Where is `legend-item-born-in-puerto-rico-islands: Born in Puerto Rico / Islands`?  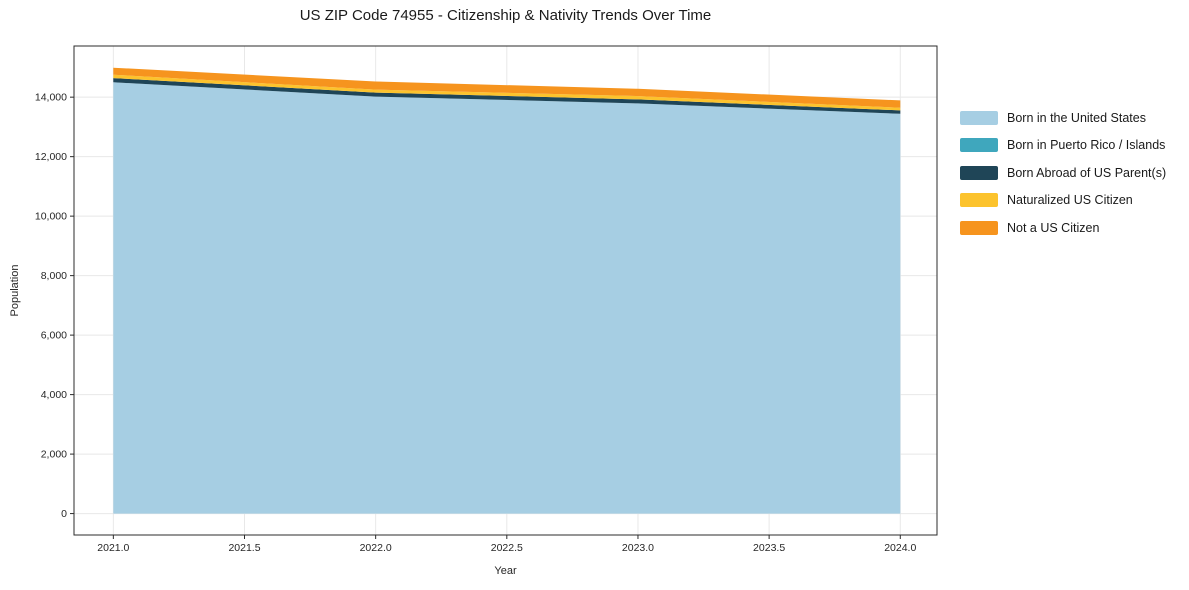 legend-item-born-in-puerto-rico-islands: Born in Puerto Rico / Islands is located at coordinates (1063, 146).